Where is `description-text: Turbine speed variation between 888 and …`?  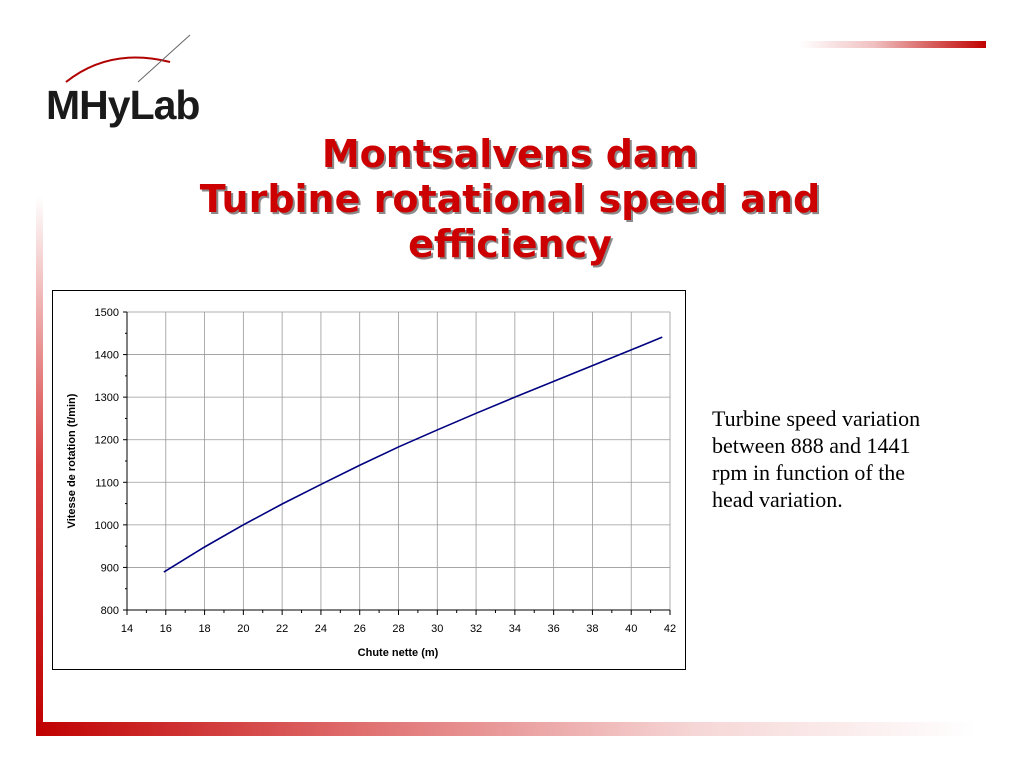 description-text: Turbine speed variation between 888 and … is located at coordinates (847, 459).